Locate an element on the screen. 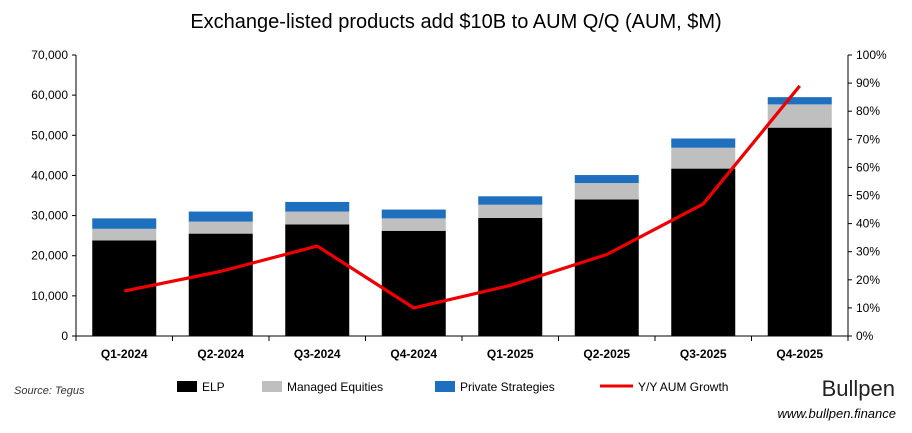  right-tick-label: 10% is located at coordinates (868, 308).